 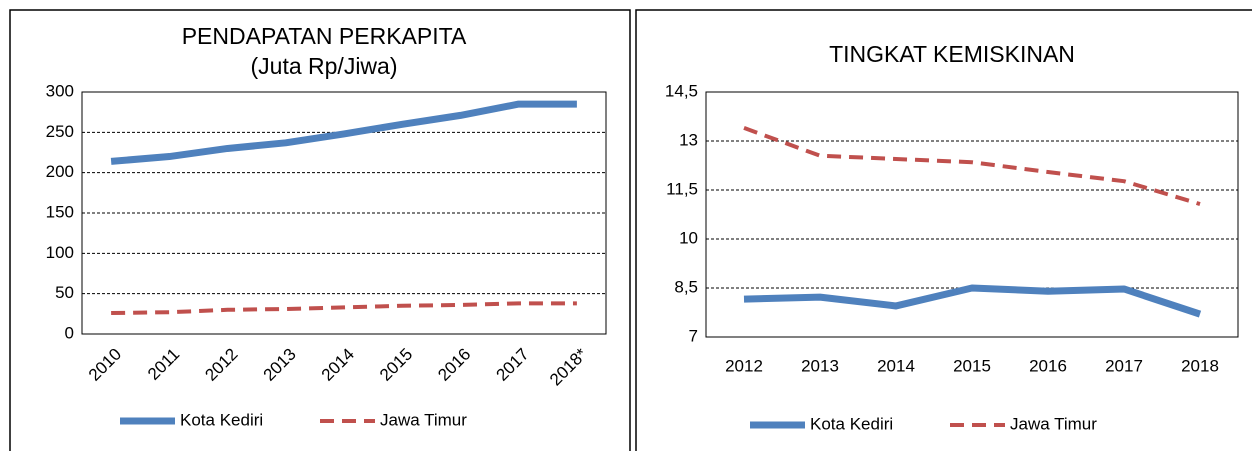 I want to click on chart-title: TINGKAT KEMISKINAN, so click(x=952, y=54).